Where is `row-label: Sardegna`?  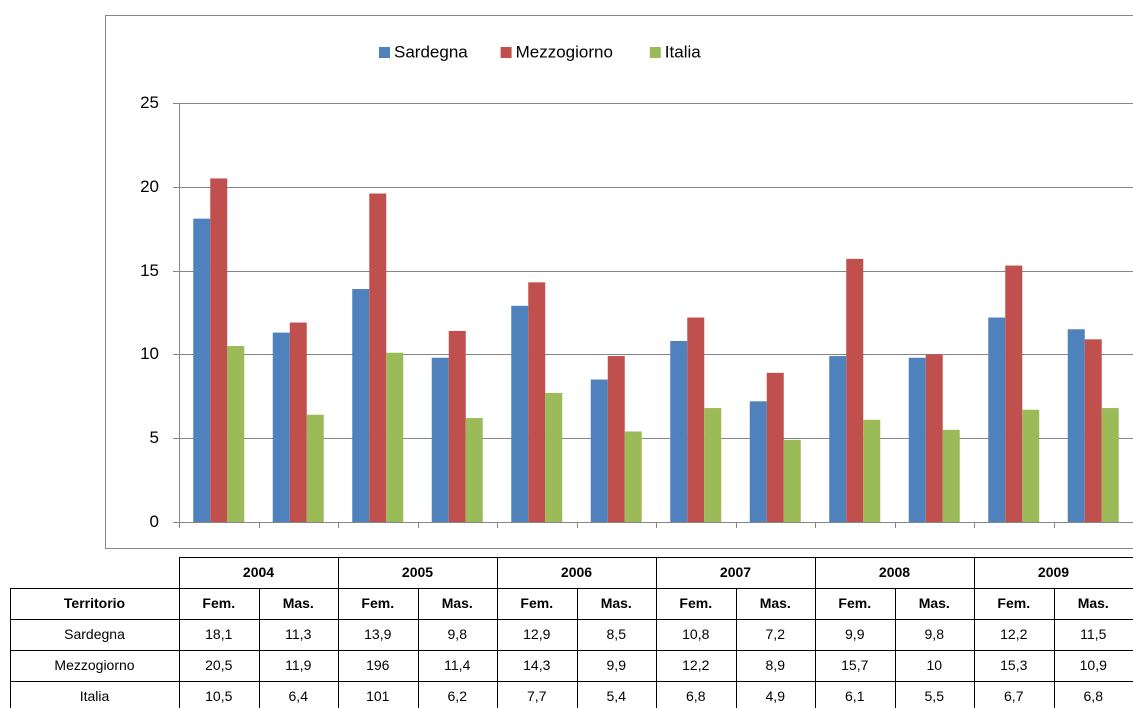 row-label: Sardegna is located at coordinates (94, 634).